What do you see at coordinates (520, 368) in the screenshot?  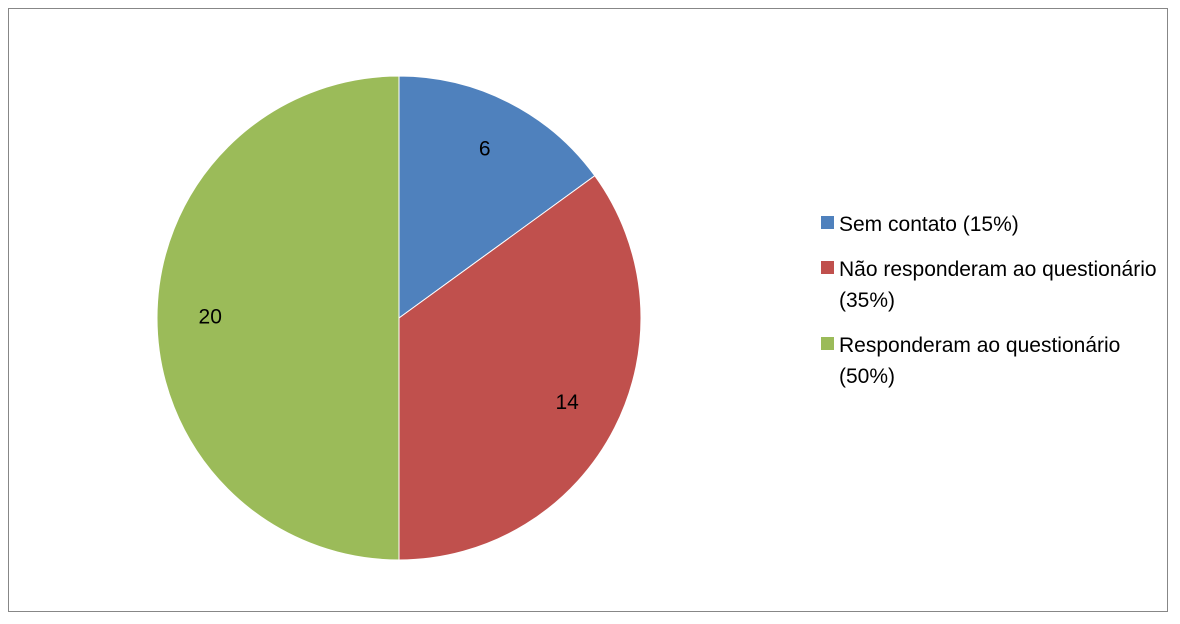 I see `pie-slice-nao-responderam` at bounding box center [520, 368].